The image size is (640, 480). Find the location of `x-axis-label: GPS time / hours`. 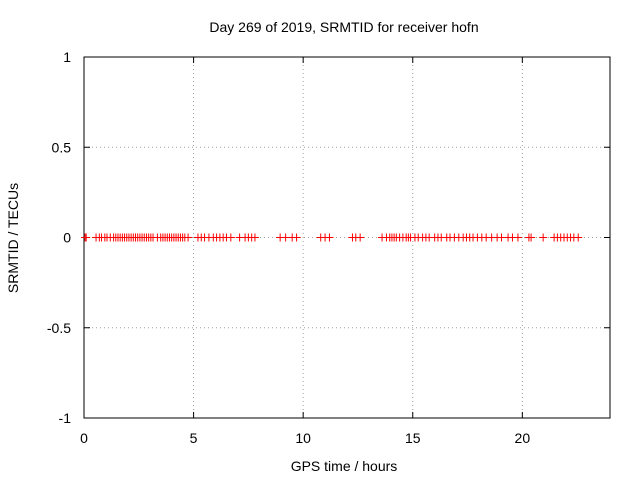

x-axis-label: GPS time / hours is located at coordinates (344, 466).